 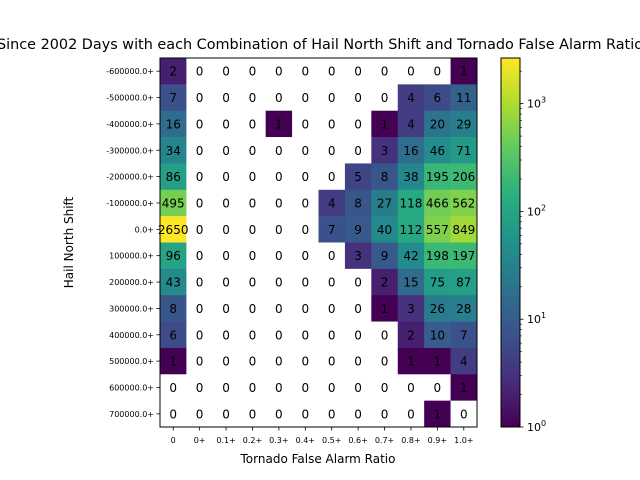 I want to click on x-tick-label: 0+, so click(x=200, y=440).